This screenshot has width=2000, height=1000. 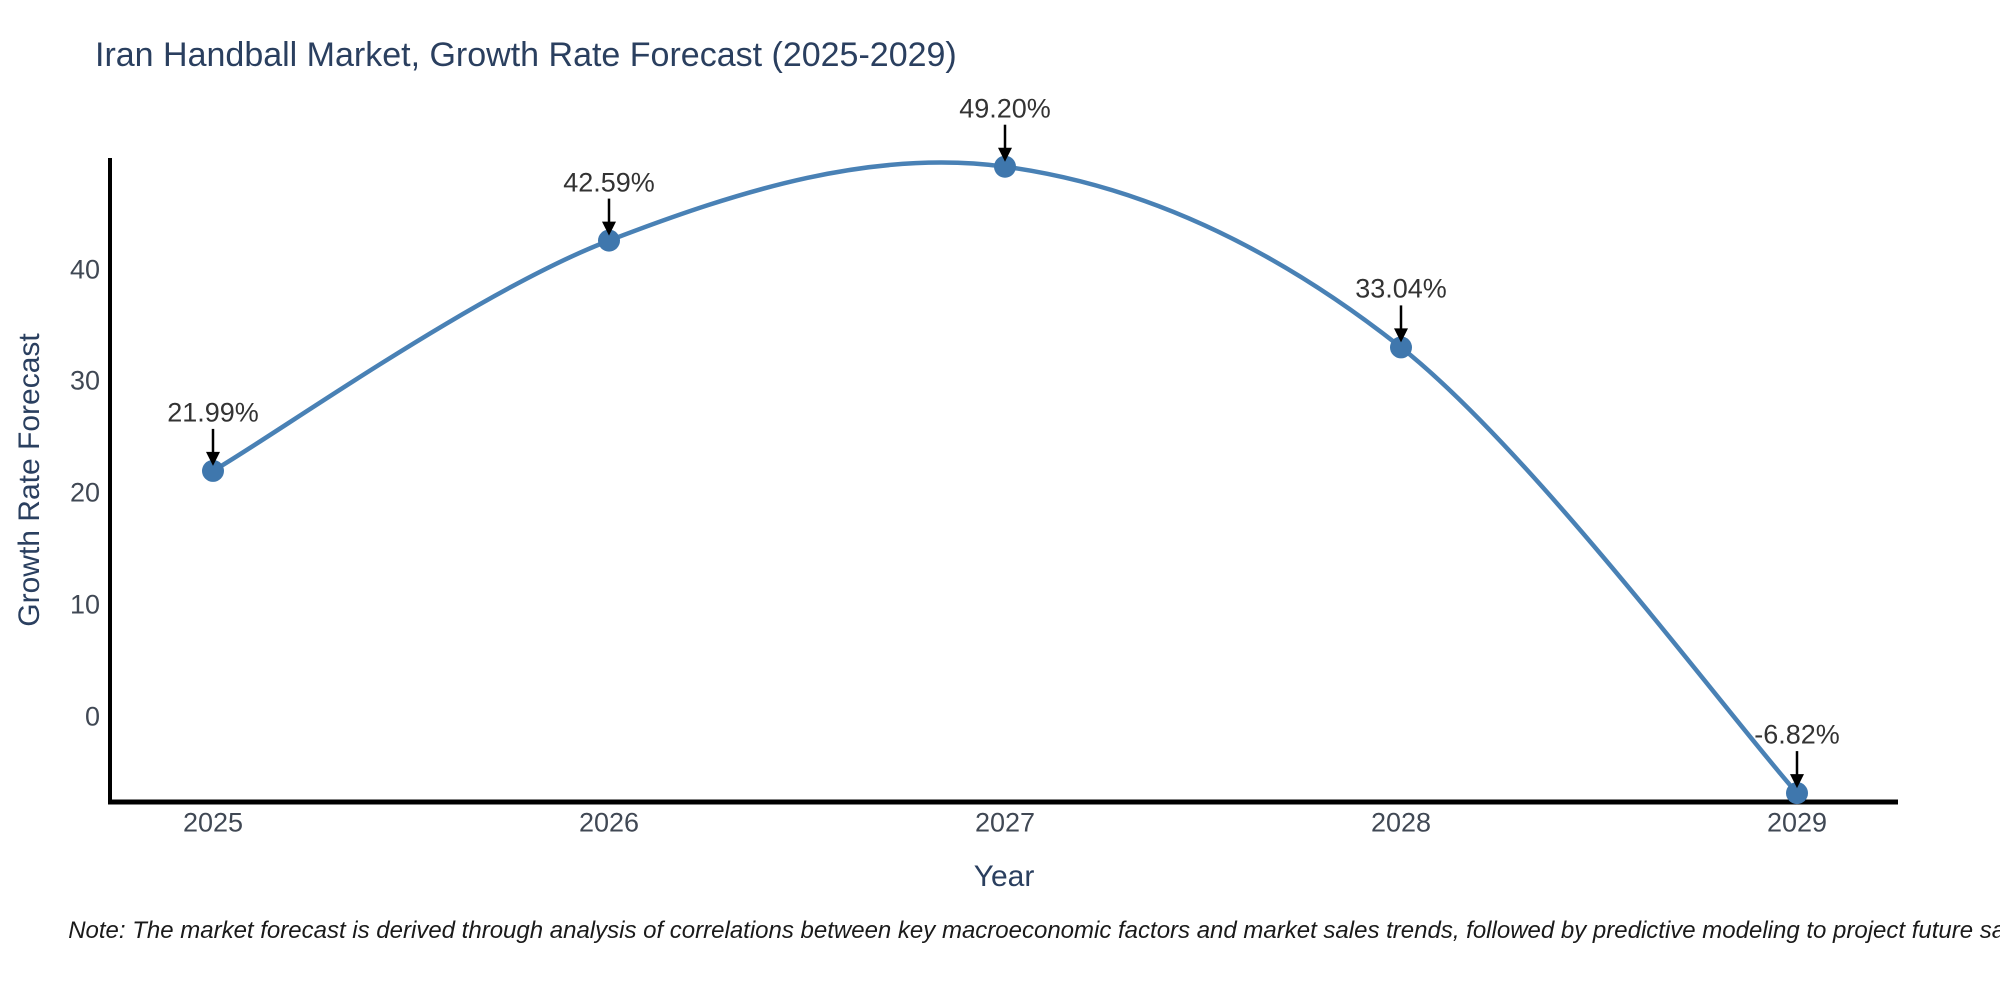 What do you see at coordinates (1797, 822) in the screenshot?
I see `x-tick-label: 2029` at bounding box center [1797, 822].